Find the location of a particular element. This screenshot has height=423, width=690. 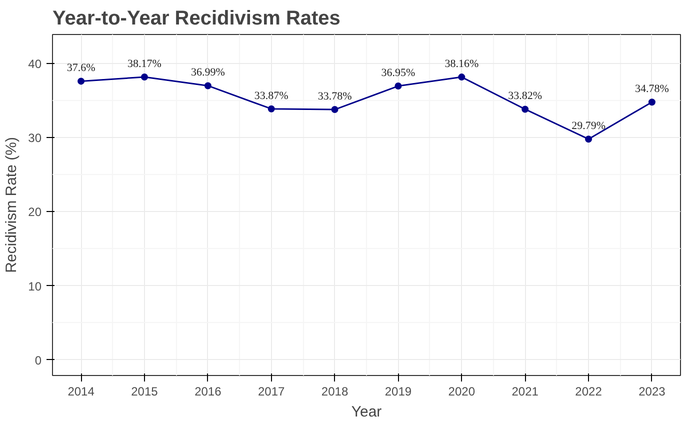

y-axis-title: Recidivism Rate (%) is located at coordinates (11, 205).